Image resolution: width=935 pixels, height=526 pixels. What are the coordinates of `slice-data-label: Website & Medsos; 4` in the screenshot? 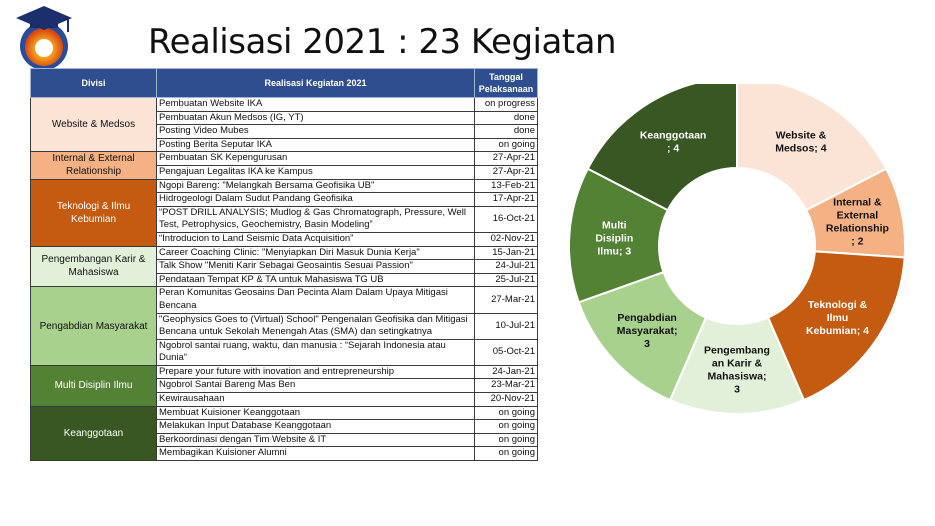 It's located at (801, 141).